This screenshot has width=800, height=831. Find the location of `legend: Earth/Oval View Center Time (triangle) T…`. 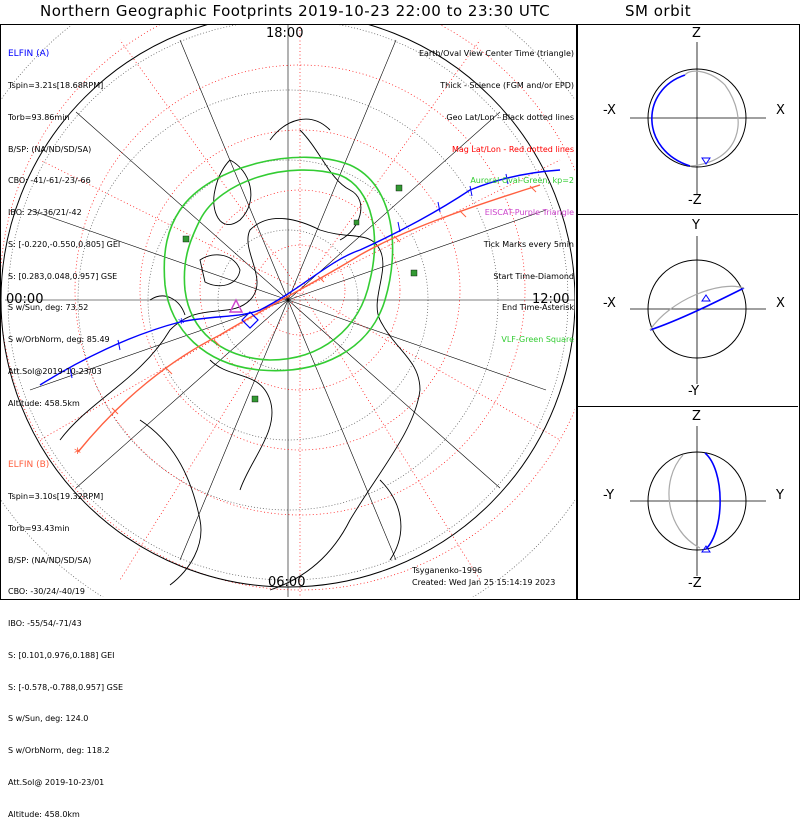

legend: Earth/Oval View Center Time (triangle) T… is located at coordinates (496, 192).